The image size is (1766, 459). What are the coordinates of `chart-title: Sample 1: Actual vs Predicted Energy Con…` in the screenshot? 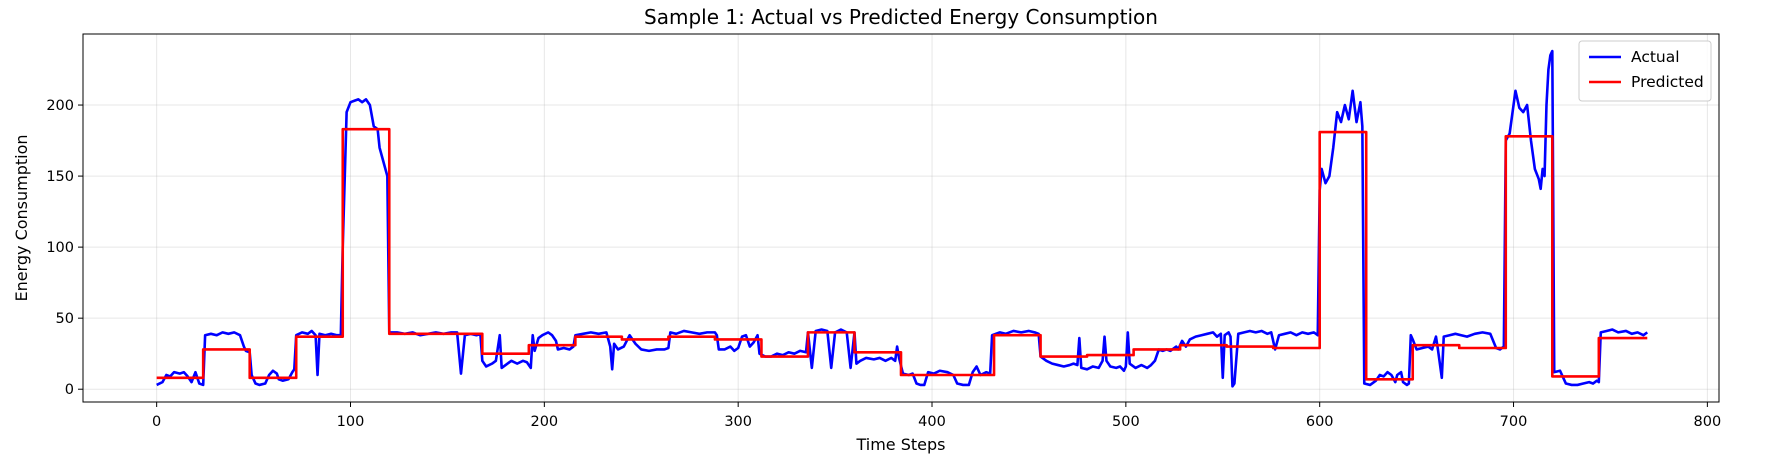 It's located at (901, 17).